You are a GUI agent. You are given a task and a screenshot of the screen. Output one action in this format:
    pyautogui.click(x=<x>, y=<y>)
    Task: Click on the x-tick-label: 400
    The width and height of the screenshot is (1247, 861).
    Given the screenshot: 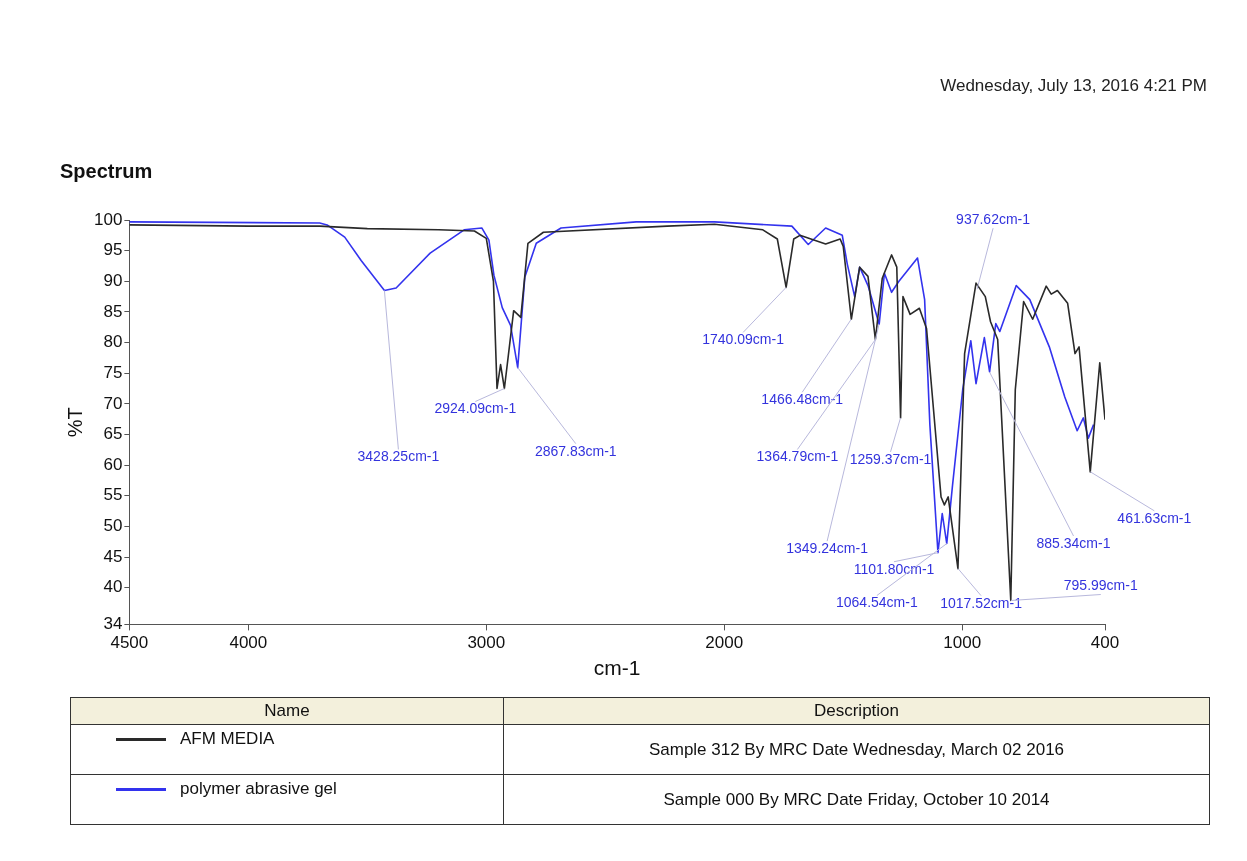 What is the action you would take?
    pyautogui.click(x=1105, y=643)
    